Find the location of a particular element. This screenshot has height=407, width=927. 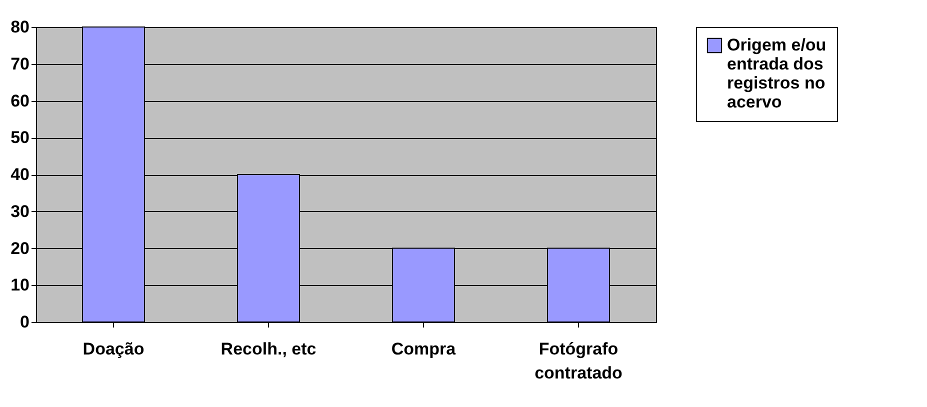

y-tick-label: 20 is located at coordinates (20, 248).